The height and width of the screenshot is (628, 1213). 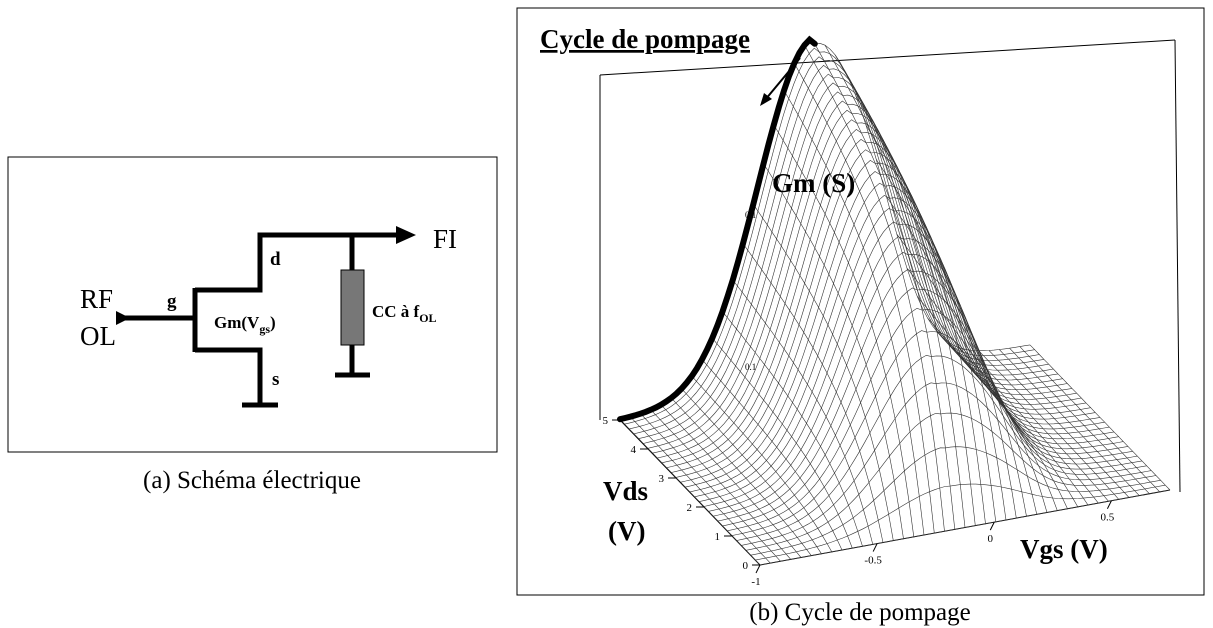 What do you see at coordinates (172, 301) in the screenshot?
I see `g-label: g` at bounding box center [172, 301].